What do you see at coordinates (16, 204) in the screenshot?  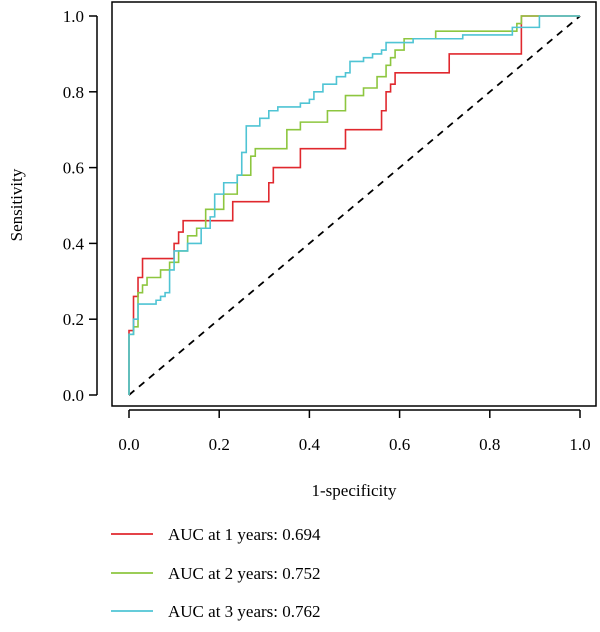 I see `y-axis-label: Sensitivity` at bounding box center [16, 204].